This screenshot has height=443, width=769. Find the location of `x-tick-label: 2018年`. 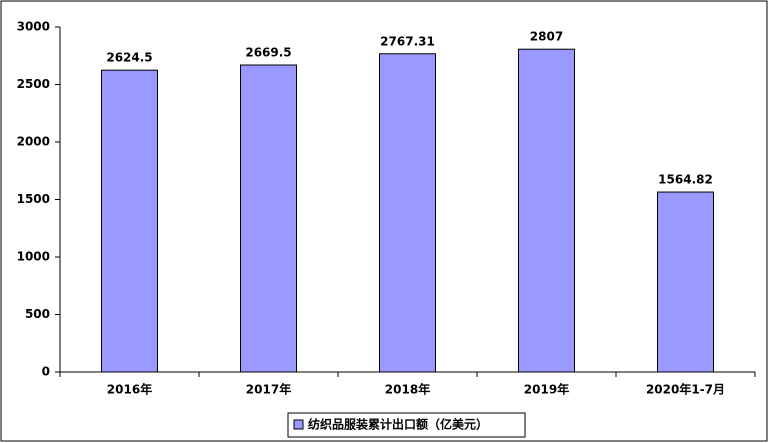

x-tick-label: 2018年 is located at coordinates (407, 389).